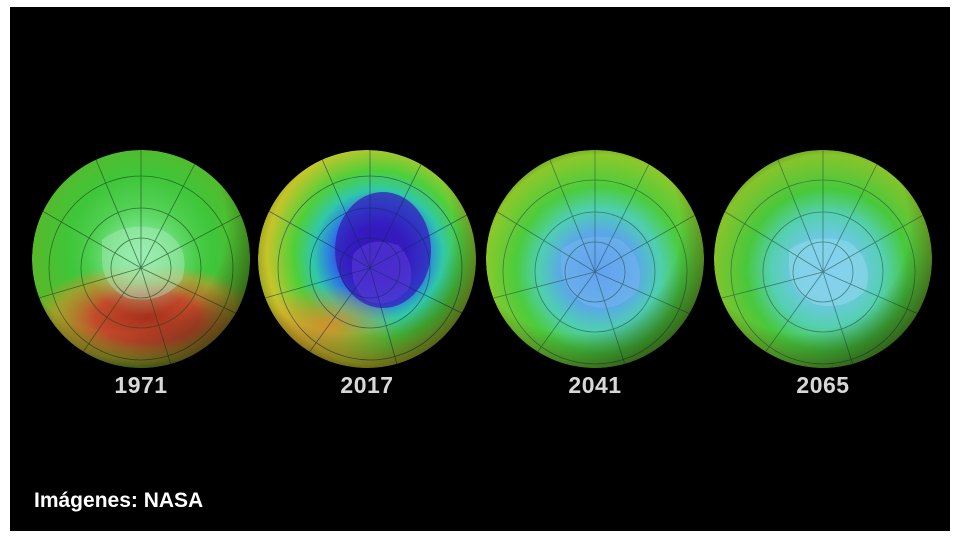 This screenshot has width=959, height=538. I want to click on ozone-map-1971, so click(141, 259).